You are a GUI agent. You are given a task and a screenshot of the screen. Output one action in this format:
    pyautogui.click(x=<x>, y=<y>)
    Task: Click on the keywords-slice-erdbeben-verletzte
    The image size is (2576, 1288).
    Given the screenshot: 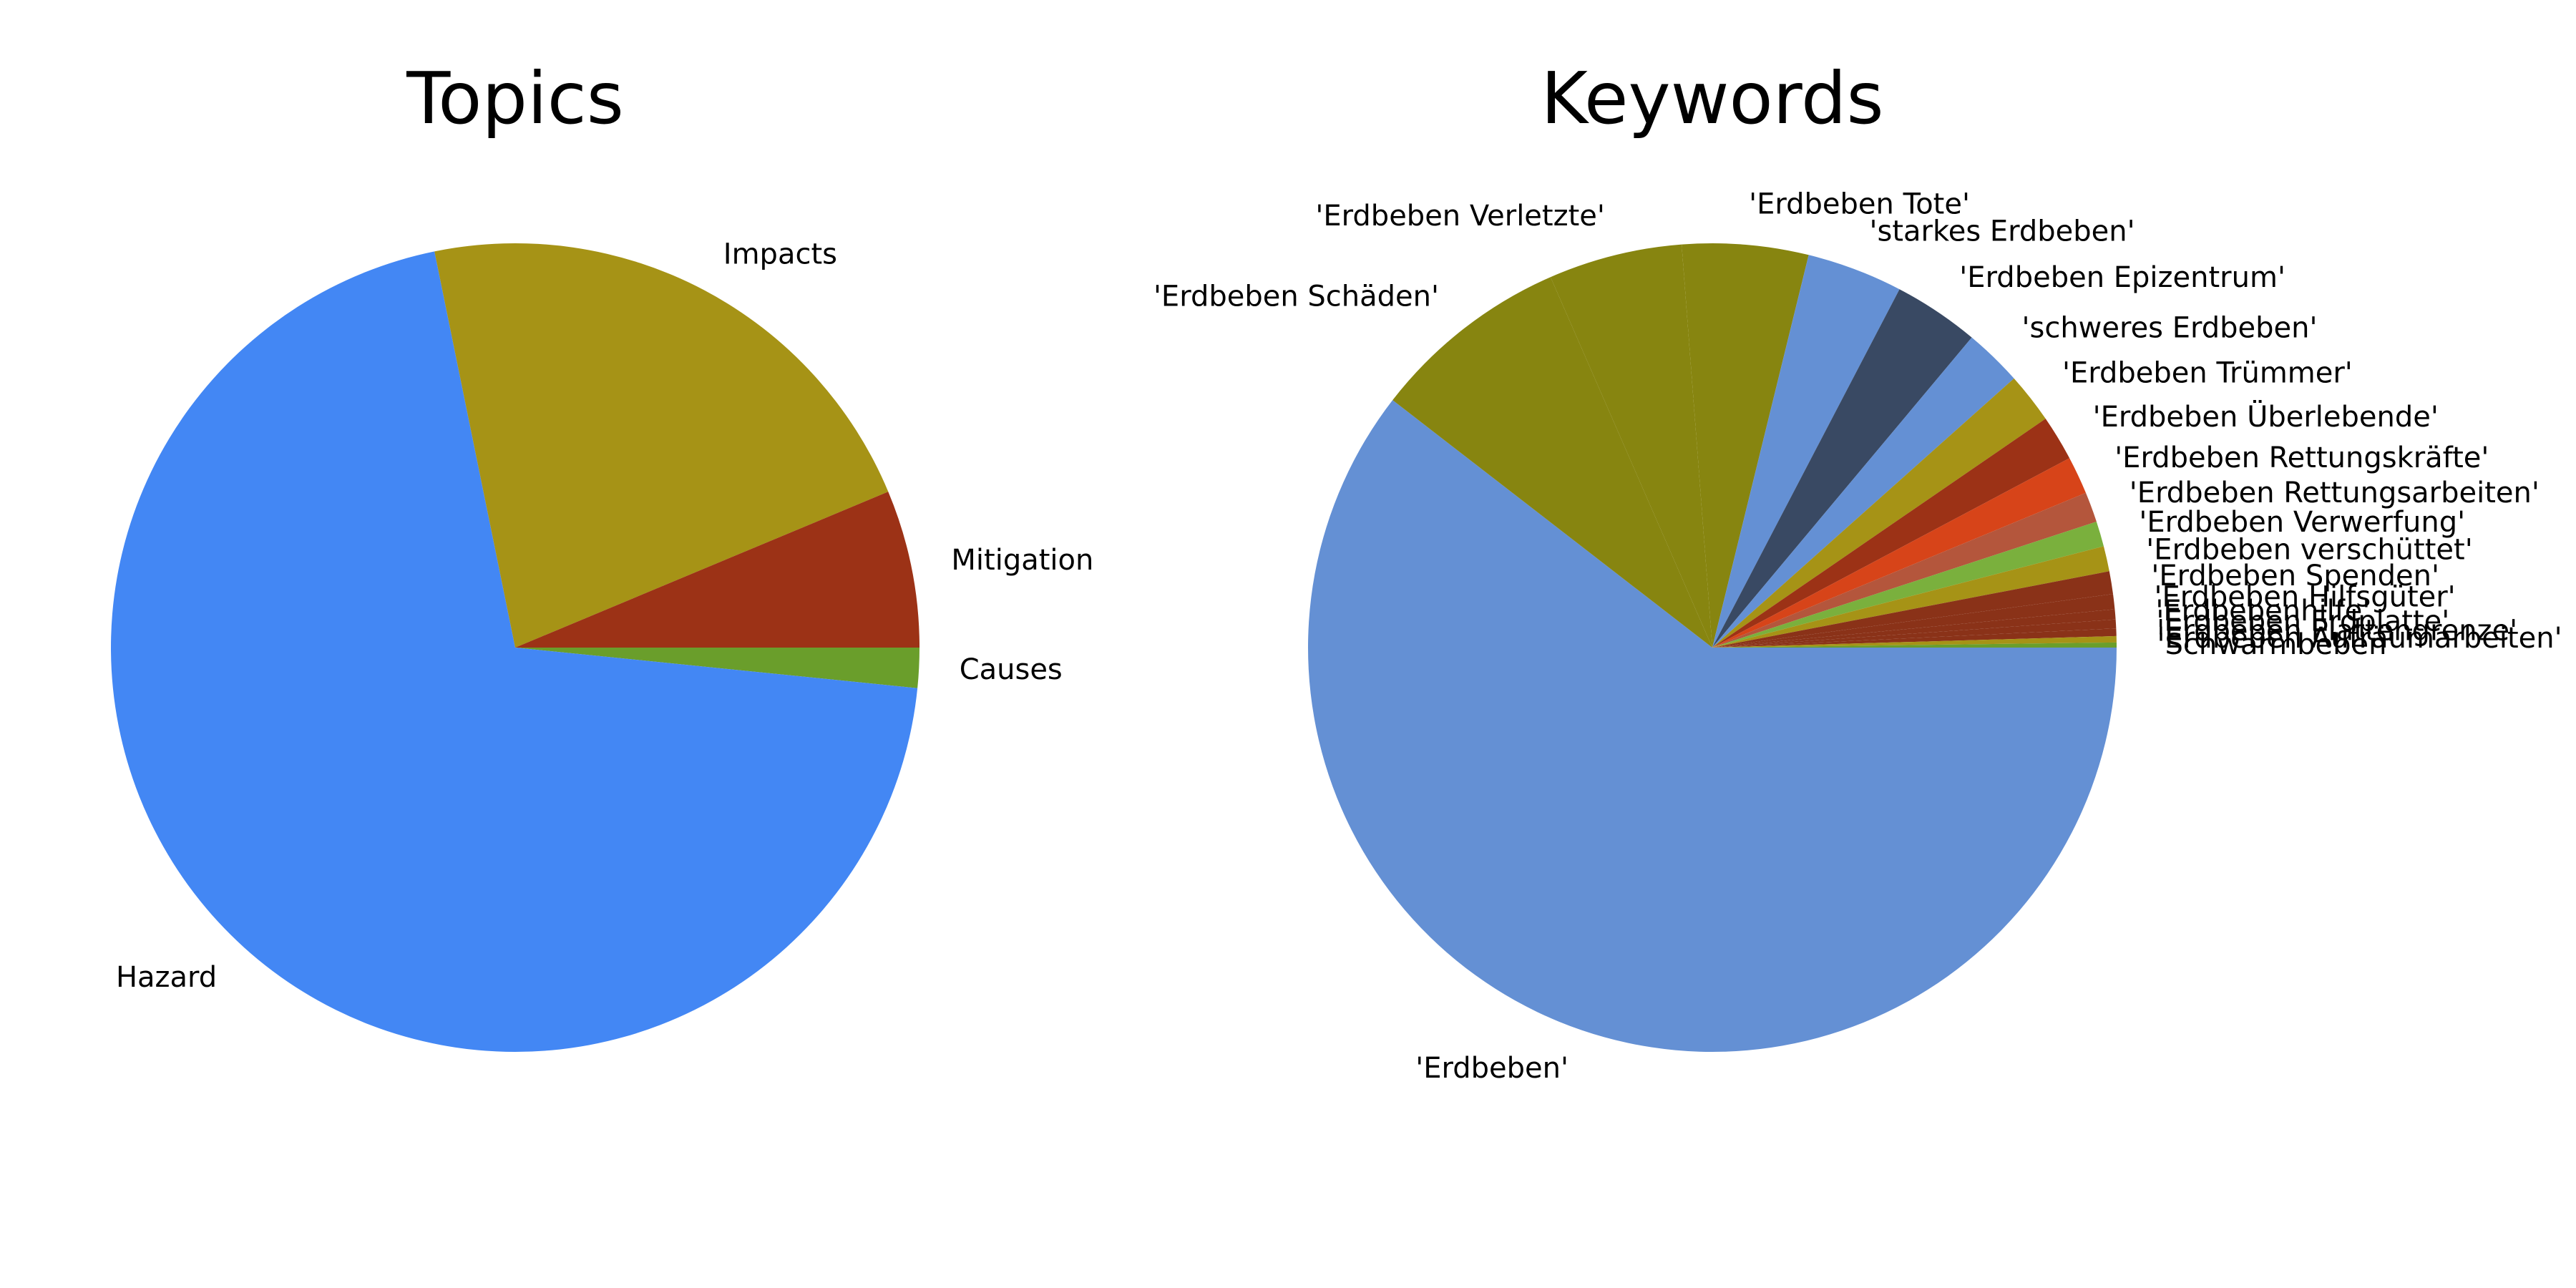 What is the action you would take?
    pyautogui.click(x=1631, y=446)
    